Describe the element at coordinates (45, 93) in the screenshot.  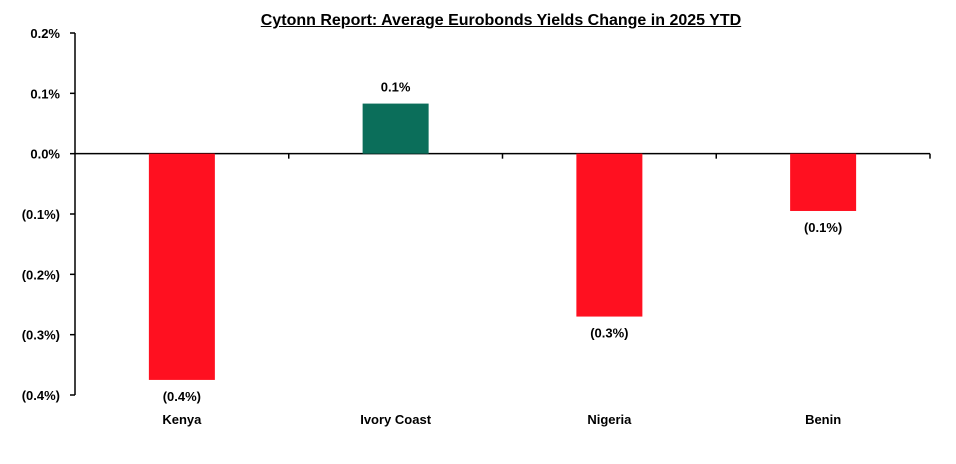
I see `y-tick-label: 0.1%` at that location.